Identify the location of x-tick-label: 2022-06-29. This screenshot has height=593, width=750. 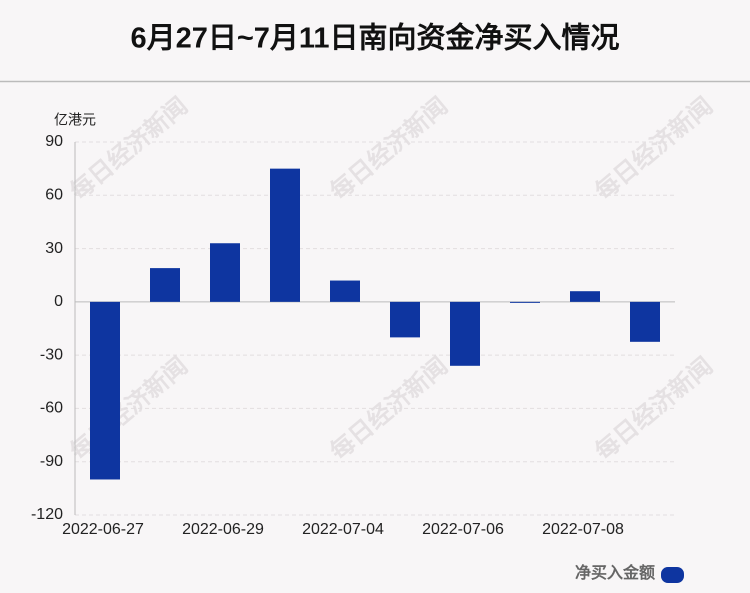
(223, 529).